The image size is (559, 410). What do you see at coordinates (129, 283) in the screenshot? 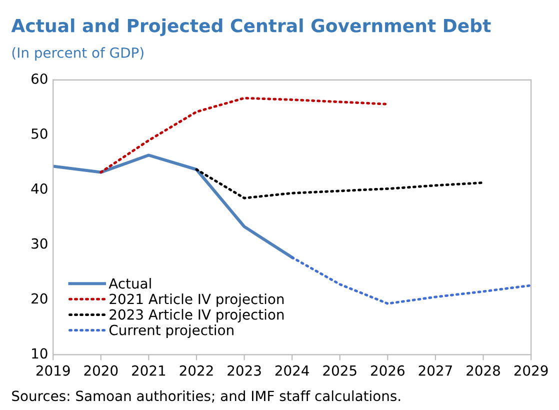
I see `legend-label: Actual` at bounding box center [129, 283].